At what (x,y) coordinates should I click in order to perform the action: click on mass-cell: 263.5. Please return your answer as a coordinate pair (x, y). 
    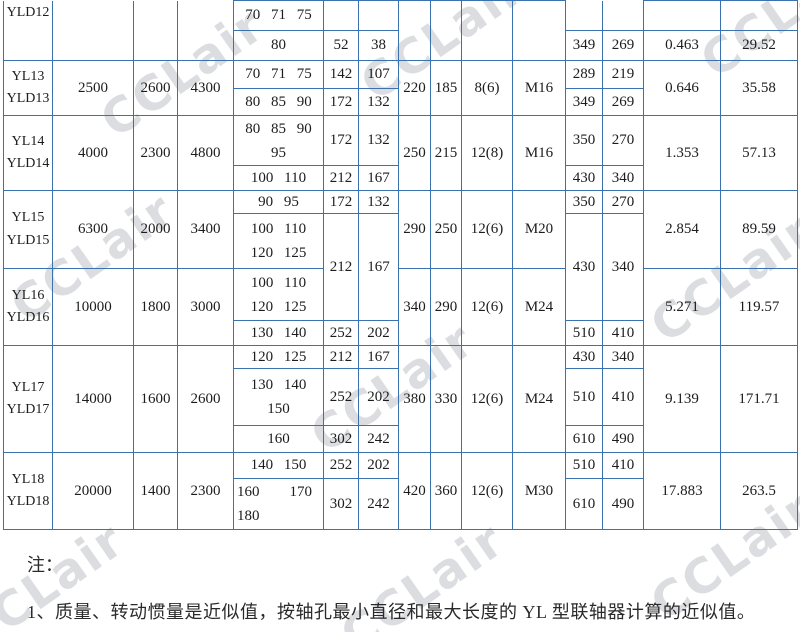
    Looking at the image, I should click on (759, 491).